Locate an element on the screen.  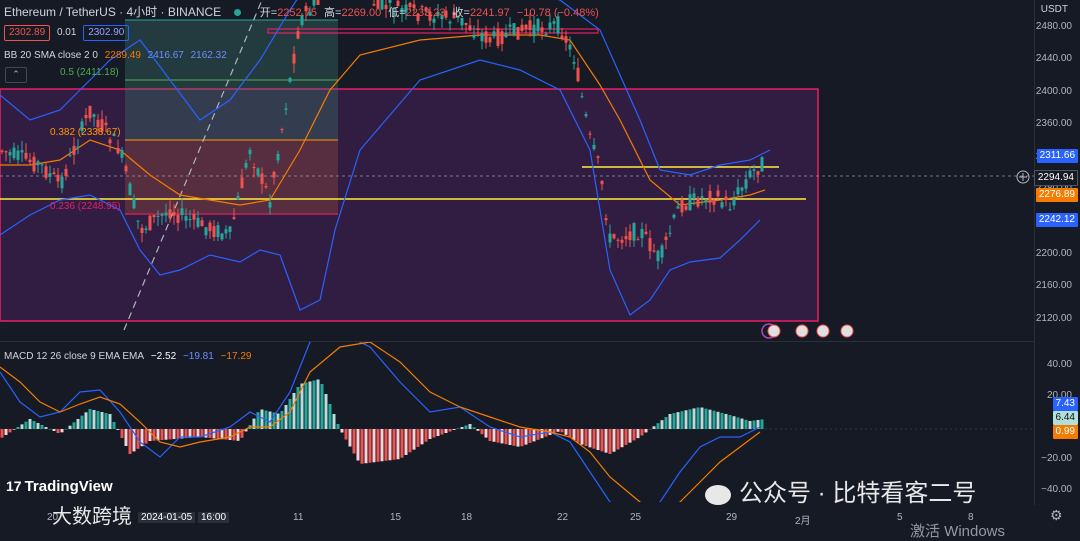
macd-macd-value: −19.81 is located at coordinates (198, 356).